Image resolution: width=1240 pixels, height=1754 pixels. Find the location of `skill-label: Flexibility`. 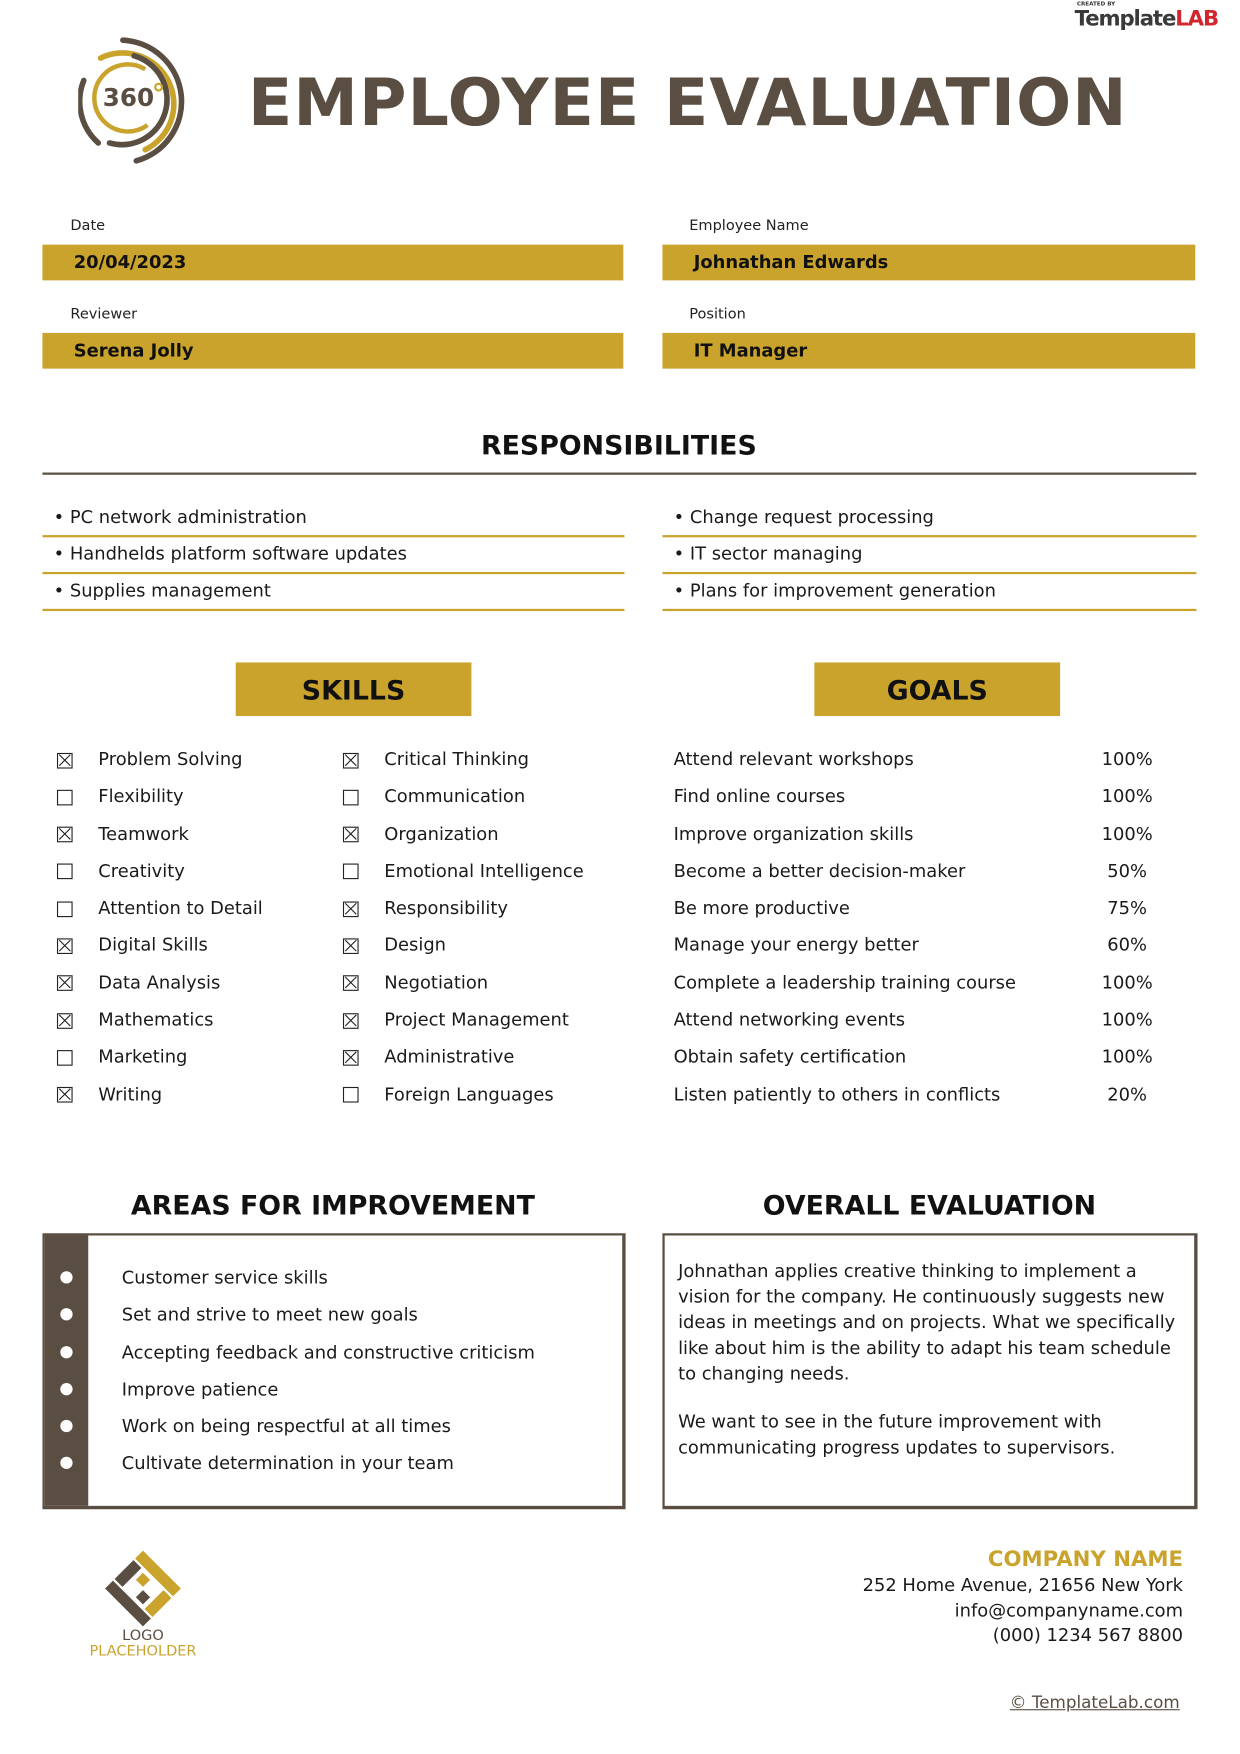

skill-label: Flexibility is located at coordinates (141, 796).